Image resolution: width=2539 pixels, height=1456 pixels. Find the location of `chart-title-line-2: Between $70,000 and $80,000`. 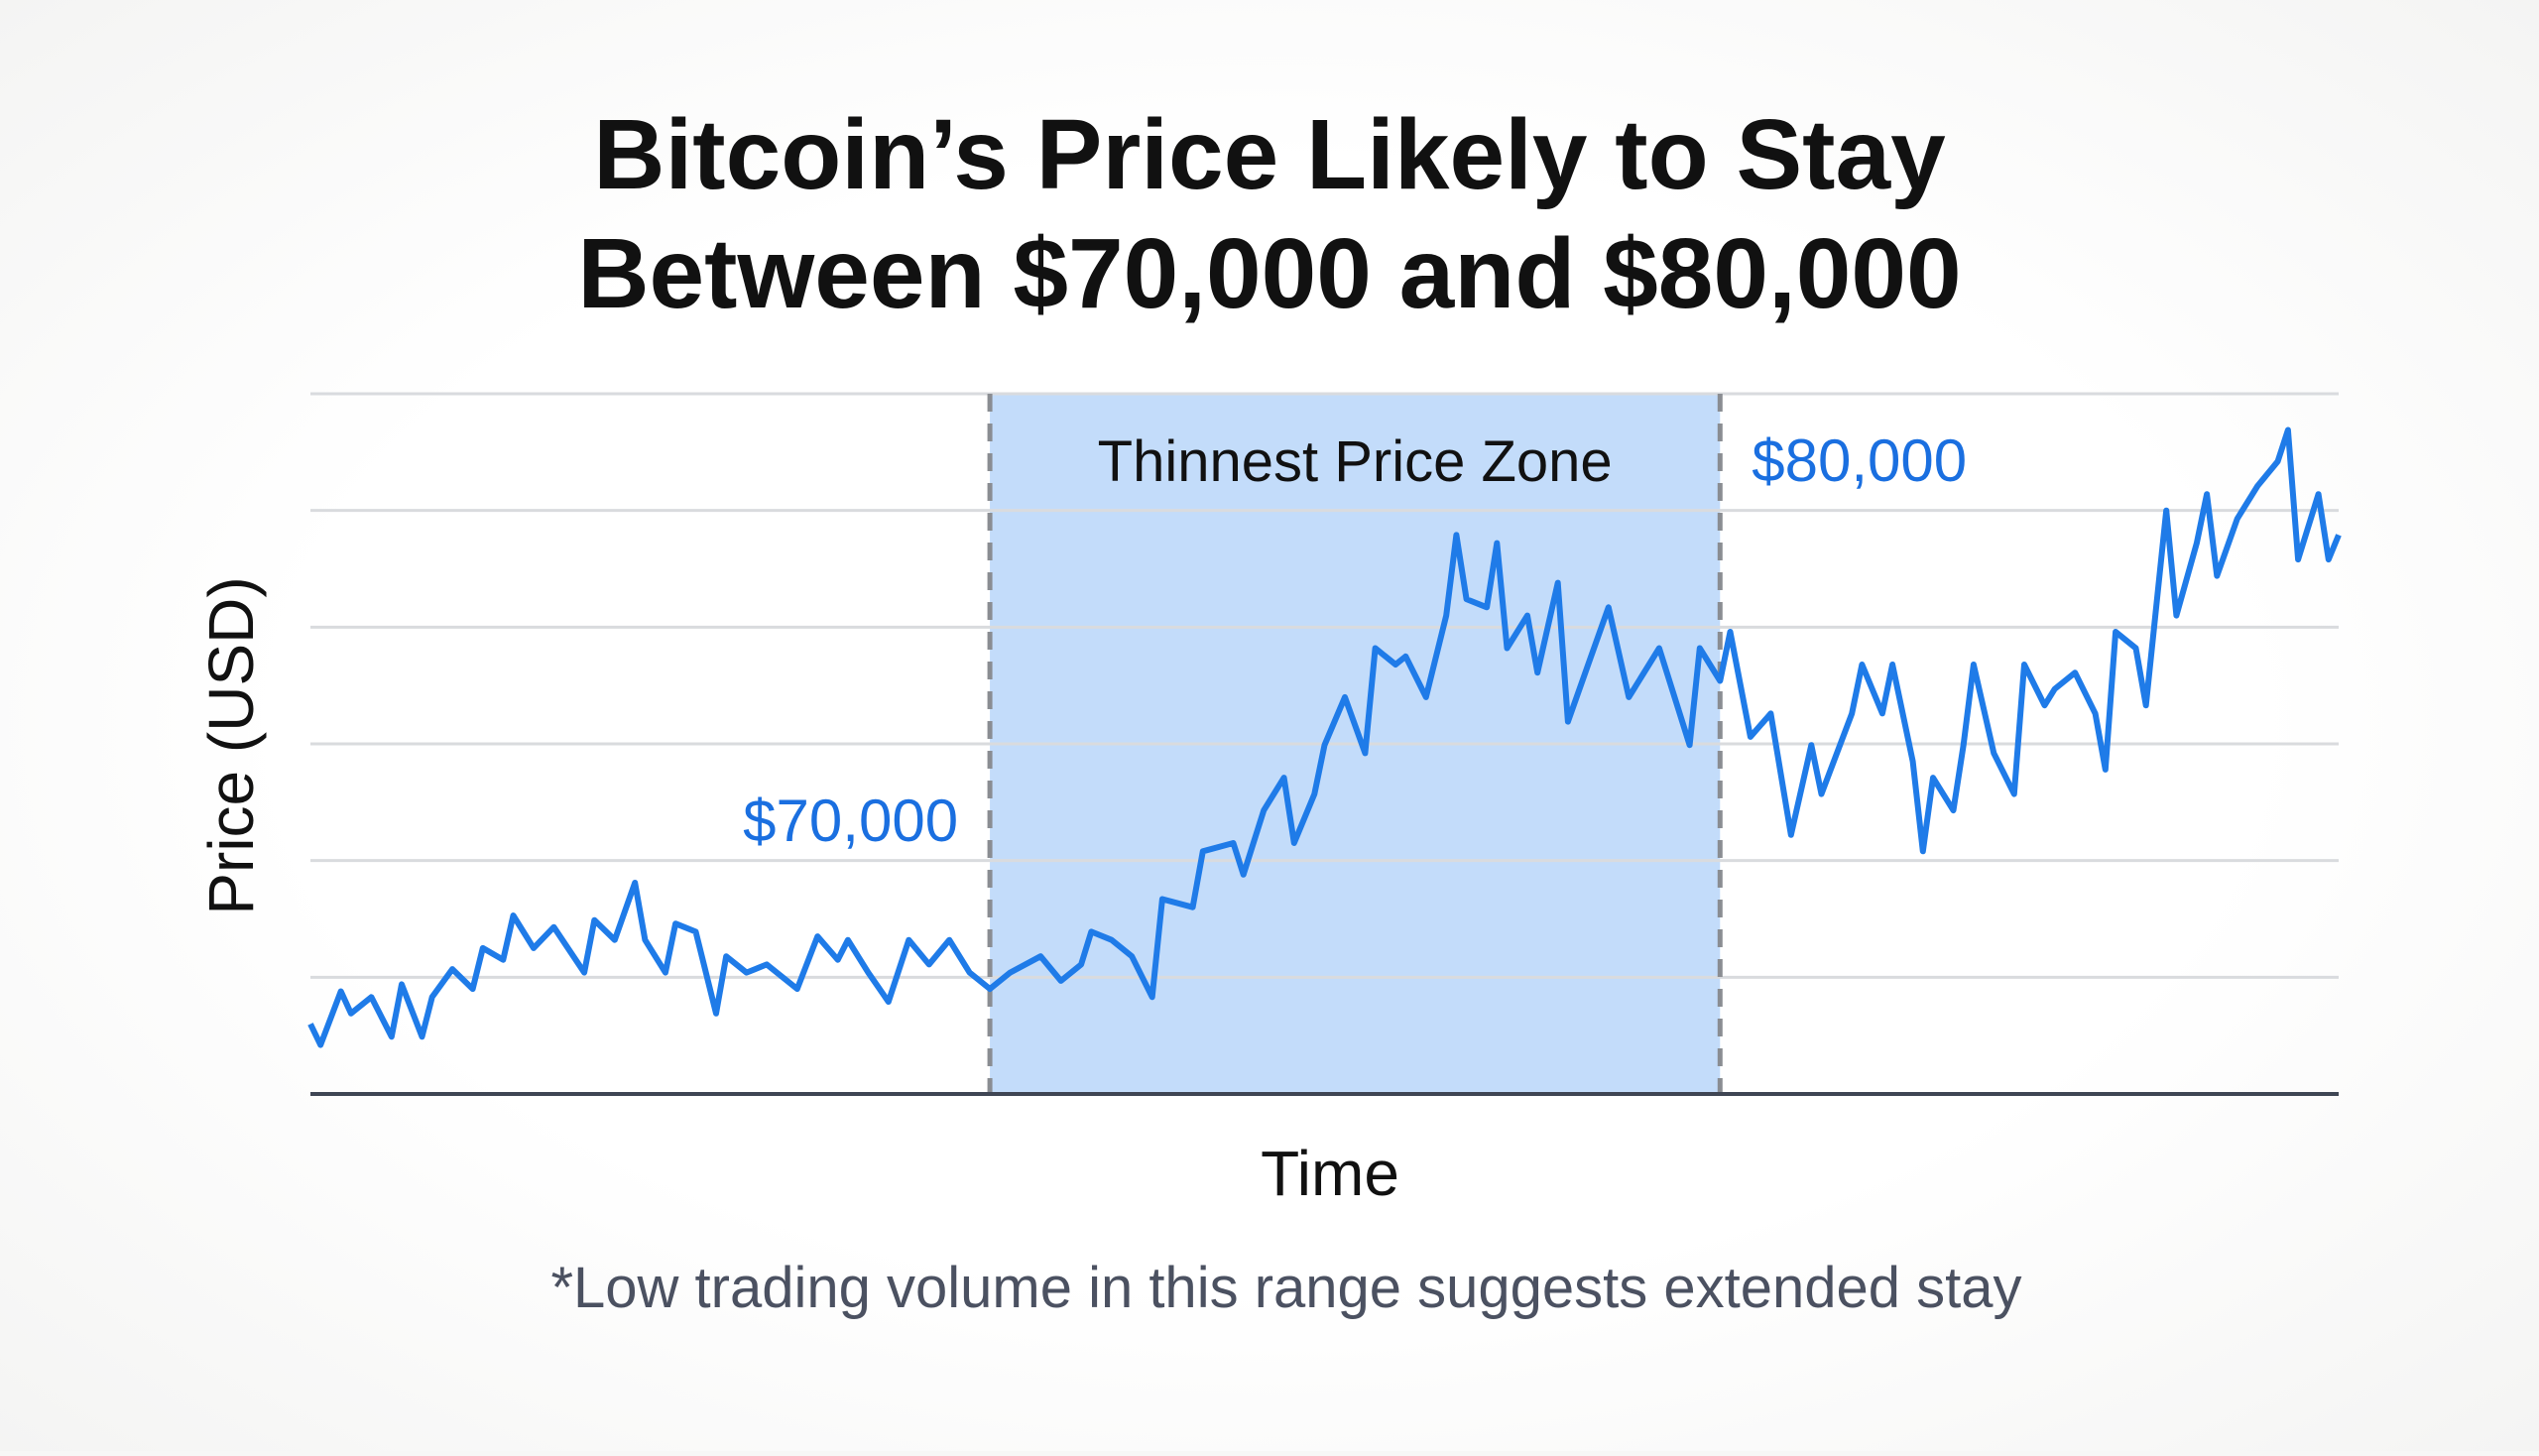

chart-title-line-2: Between $70,000 and $80,000 is located at coordinates (1269, 273).